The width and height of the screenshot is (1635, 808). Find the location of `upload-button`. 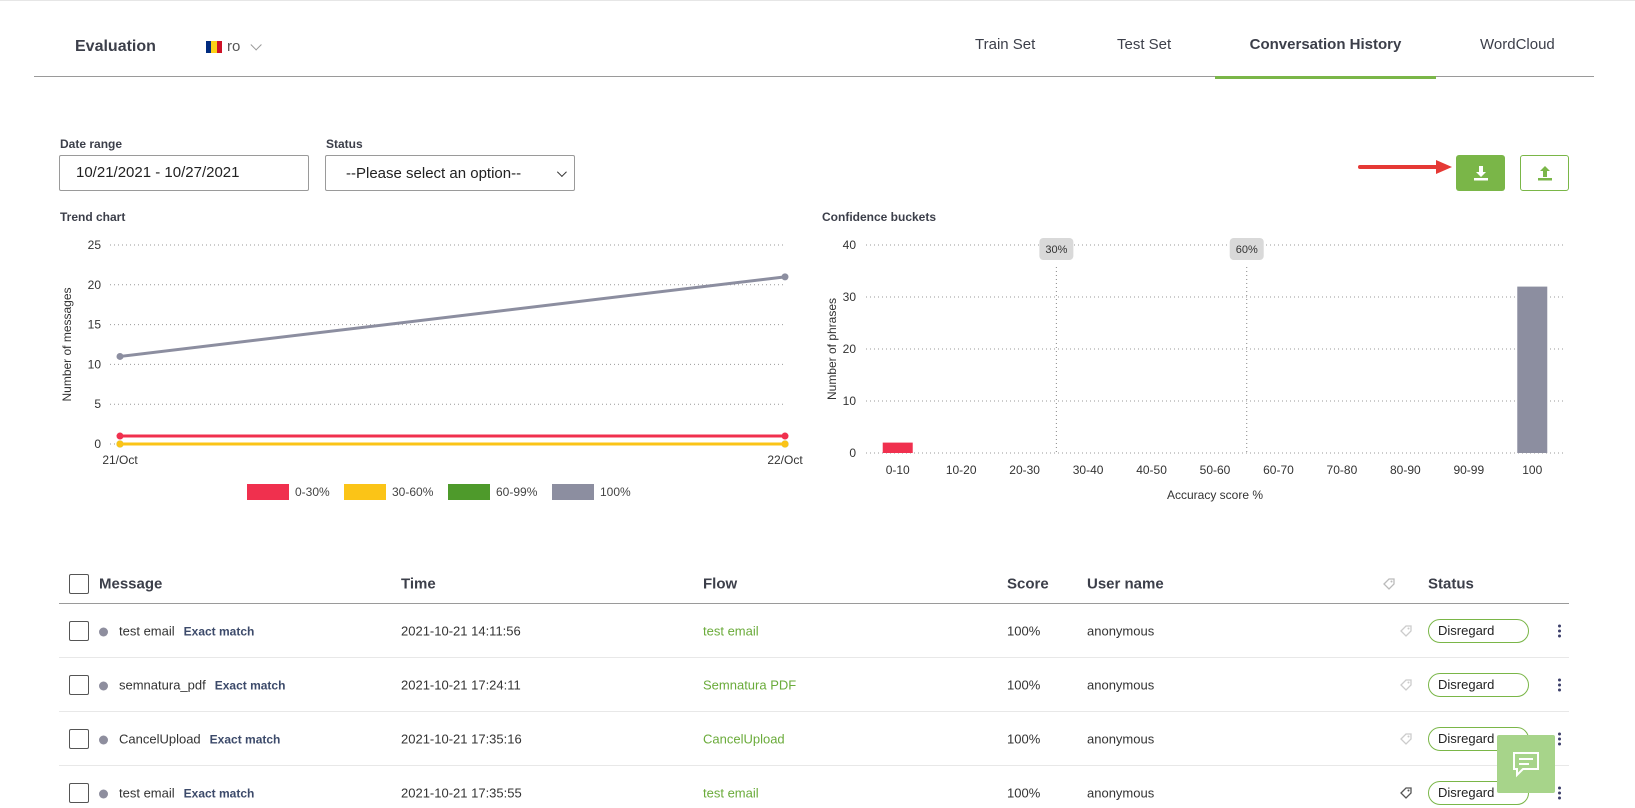

upload-button is located at coordinates (1544, 173).